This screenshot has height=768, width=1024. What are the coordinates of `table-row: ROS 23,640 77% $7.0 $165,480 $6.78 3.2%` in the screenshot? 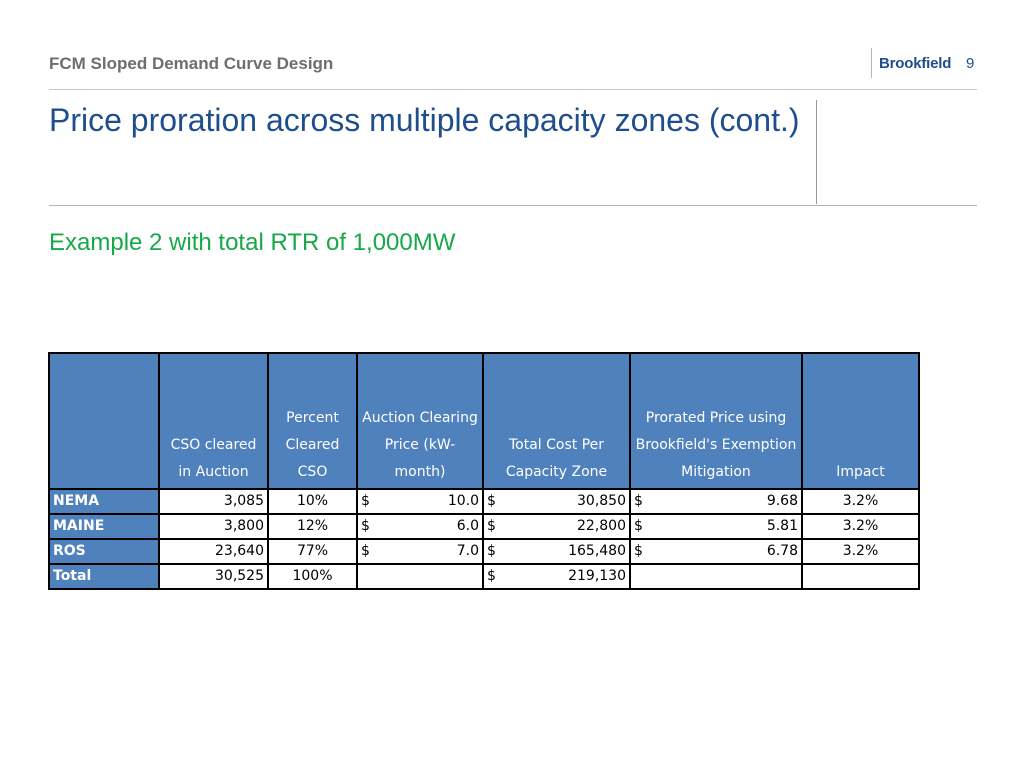 It's located at (484, 551).